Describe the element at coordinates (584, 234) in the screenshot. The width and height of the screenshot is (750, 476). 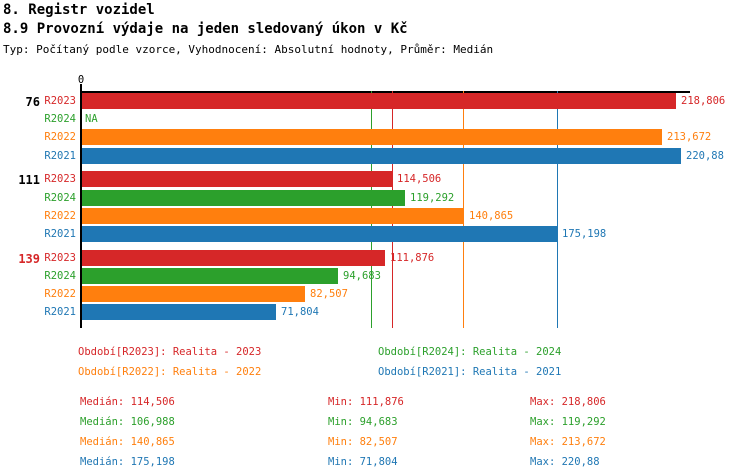
I see `bar-value-label: 175,198` at that location.